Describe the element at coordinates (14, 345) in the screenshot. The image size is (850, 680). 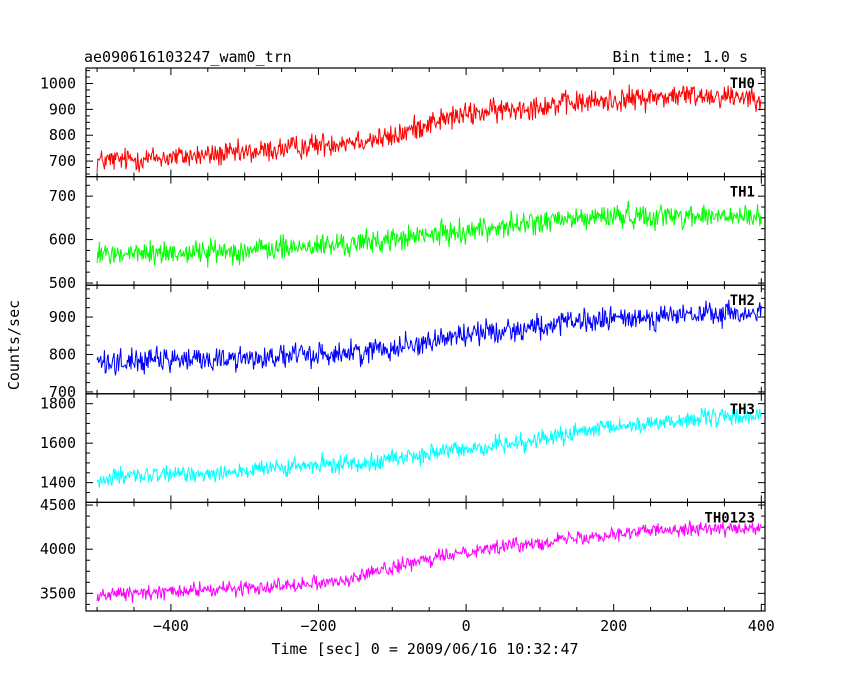
I see `y-axis-label: Counts/sec` at that location.